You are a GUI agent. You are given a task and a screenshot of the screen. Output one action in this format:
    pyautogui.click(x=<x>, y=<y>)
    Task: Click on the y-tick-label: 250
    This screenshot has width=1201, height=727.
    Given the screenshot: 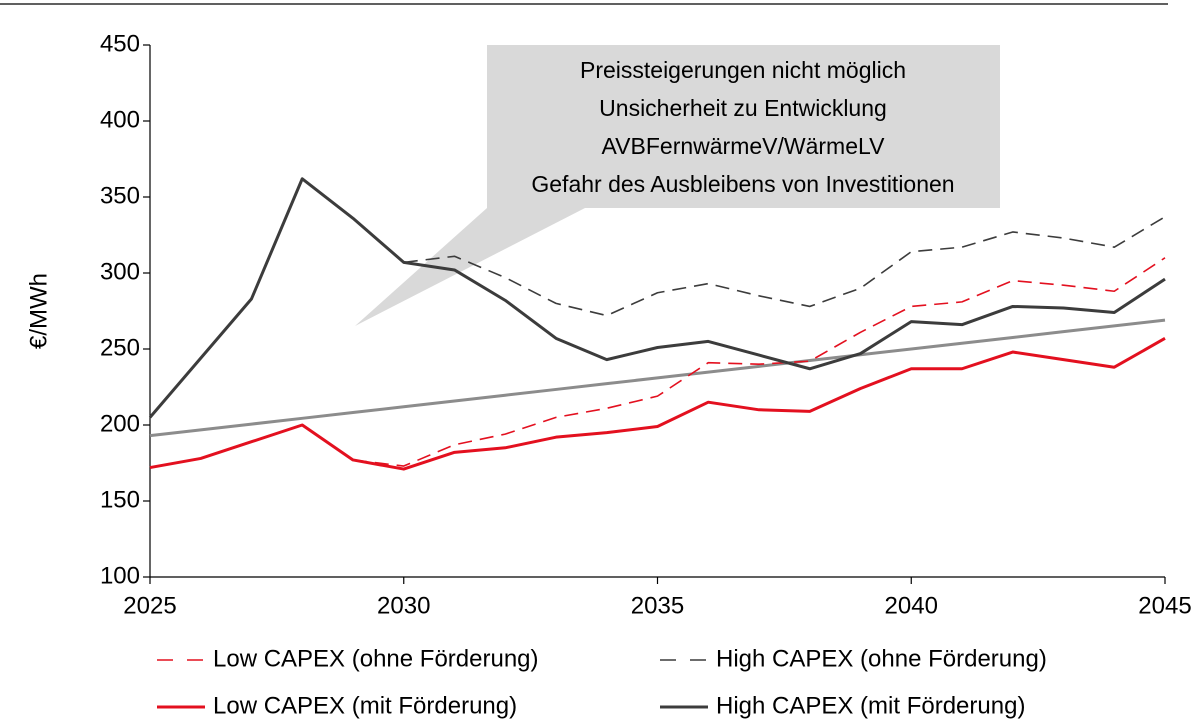 What is the action you would take?
    pyautogui.click(x=120, y=347)
    